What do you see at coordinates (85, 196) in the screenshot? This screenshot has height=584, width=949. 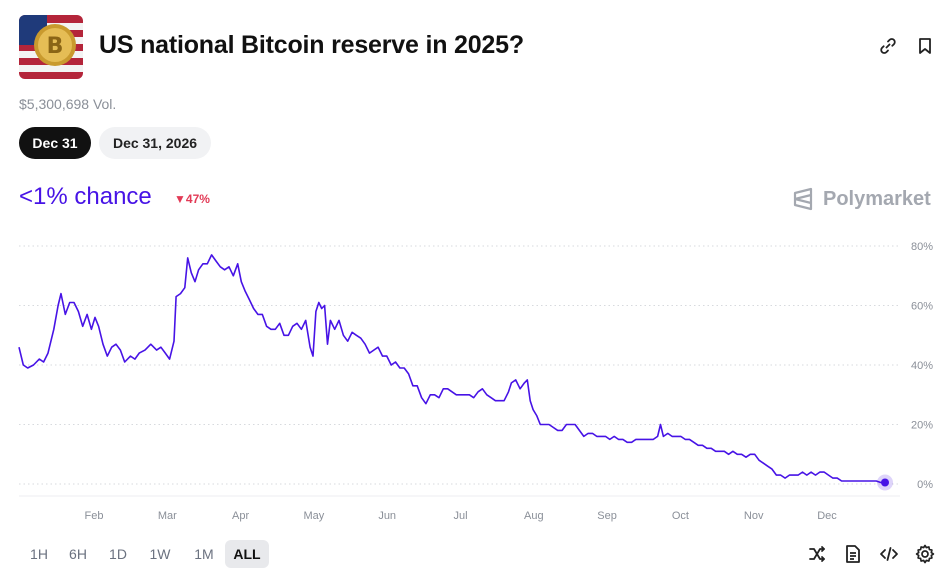 I see `chance-value: <1% chance` at bounding box center [85, 196].